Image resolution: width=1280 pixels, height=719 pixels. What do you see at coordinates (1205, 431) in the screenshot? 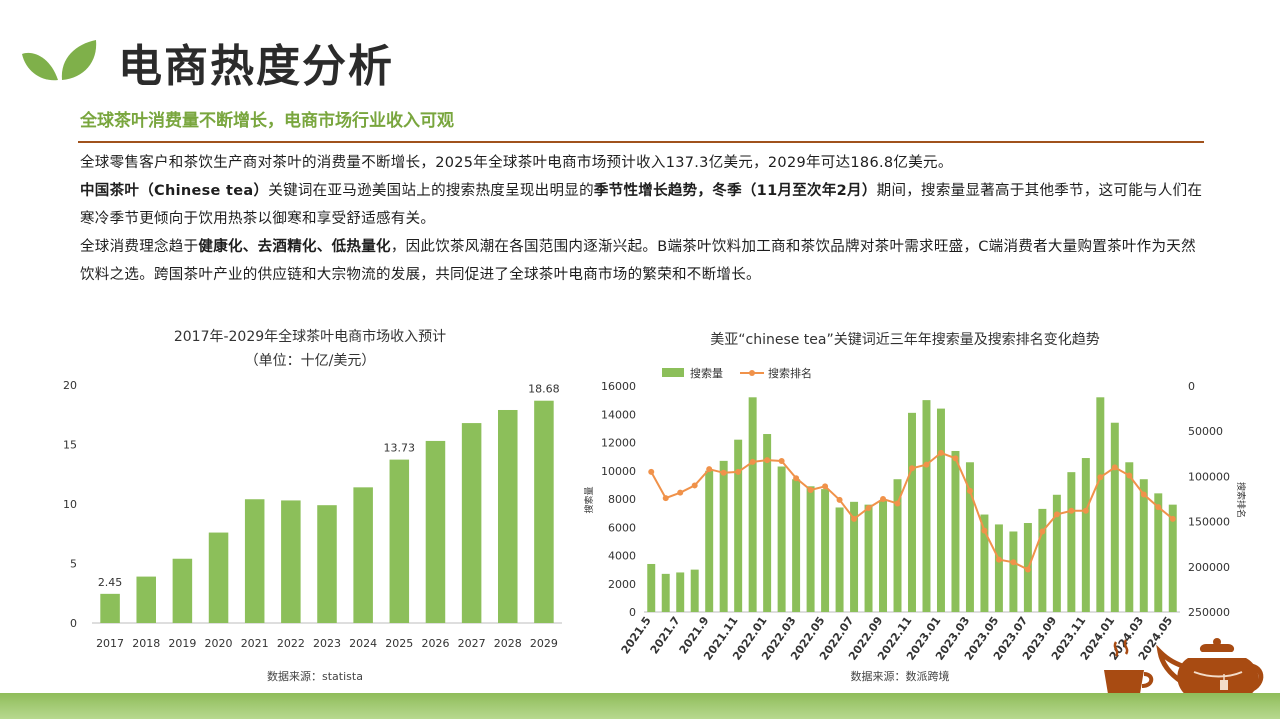
I see `y2-tick-label: 50000` at bounding box center [1205, 431].